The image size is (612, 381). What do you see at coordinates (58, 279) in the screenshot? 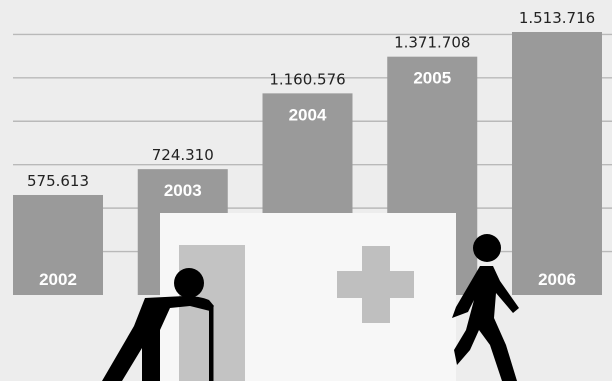
I see `category-label-2002: 2002` at bounding box center [58, 279].